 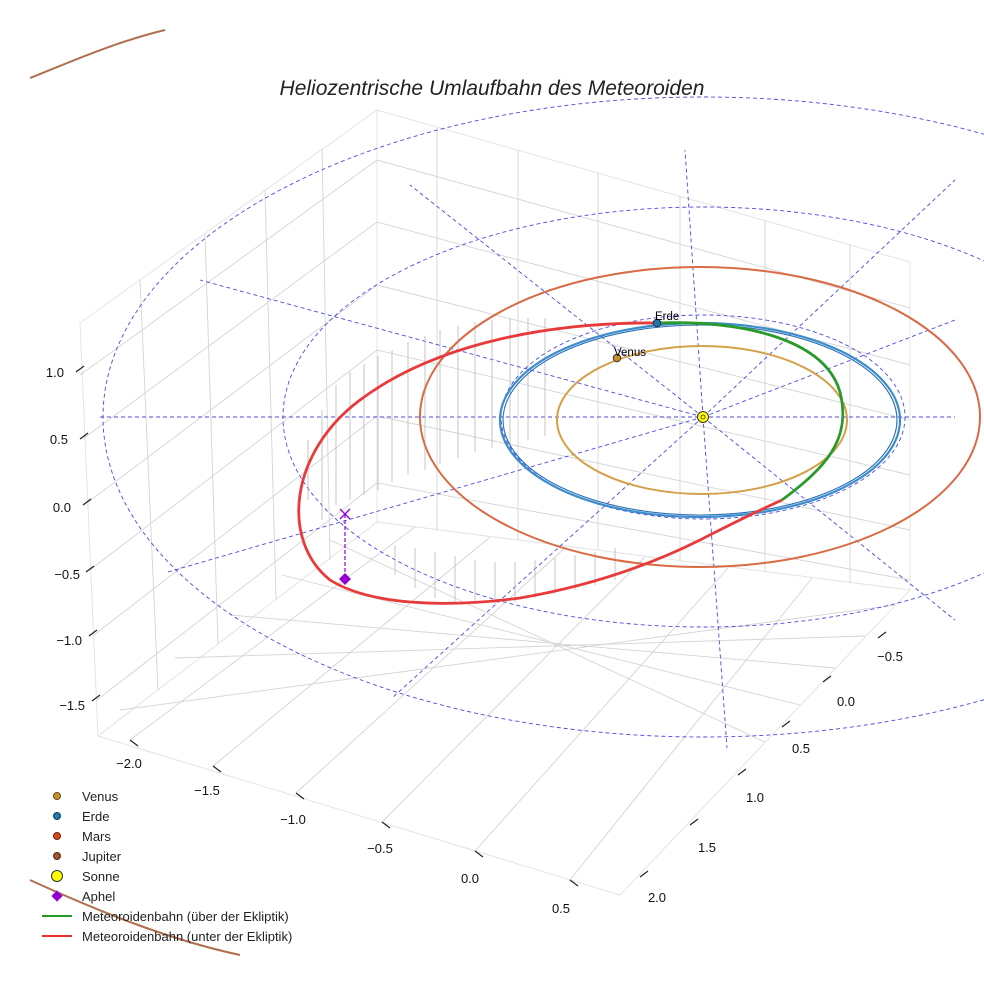 I want to click on earth-orbit-inner, so click(x=700, y=420).